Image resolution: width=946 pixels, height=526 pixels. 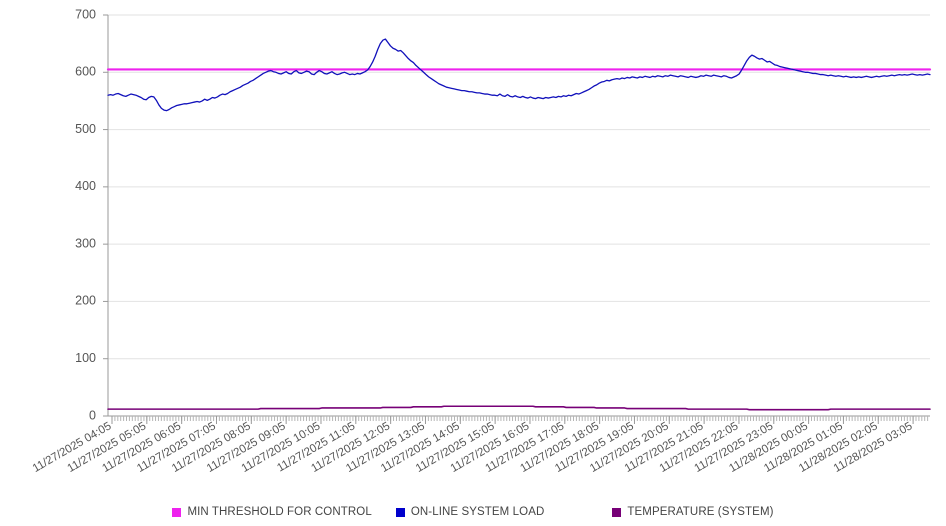 What do you see at coordinates (92, 415) in the screenshot?
I see `y-axis-tick-label: 0` at bounding box center [92, 415].